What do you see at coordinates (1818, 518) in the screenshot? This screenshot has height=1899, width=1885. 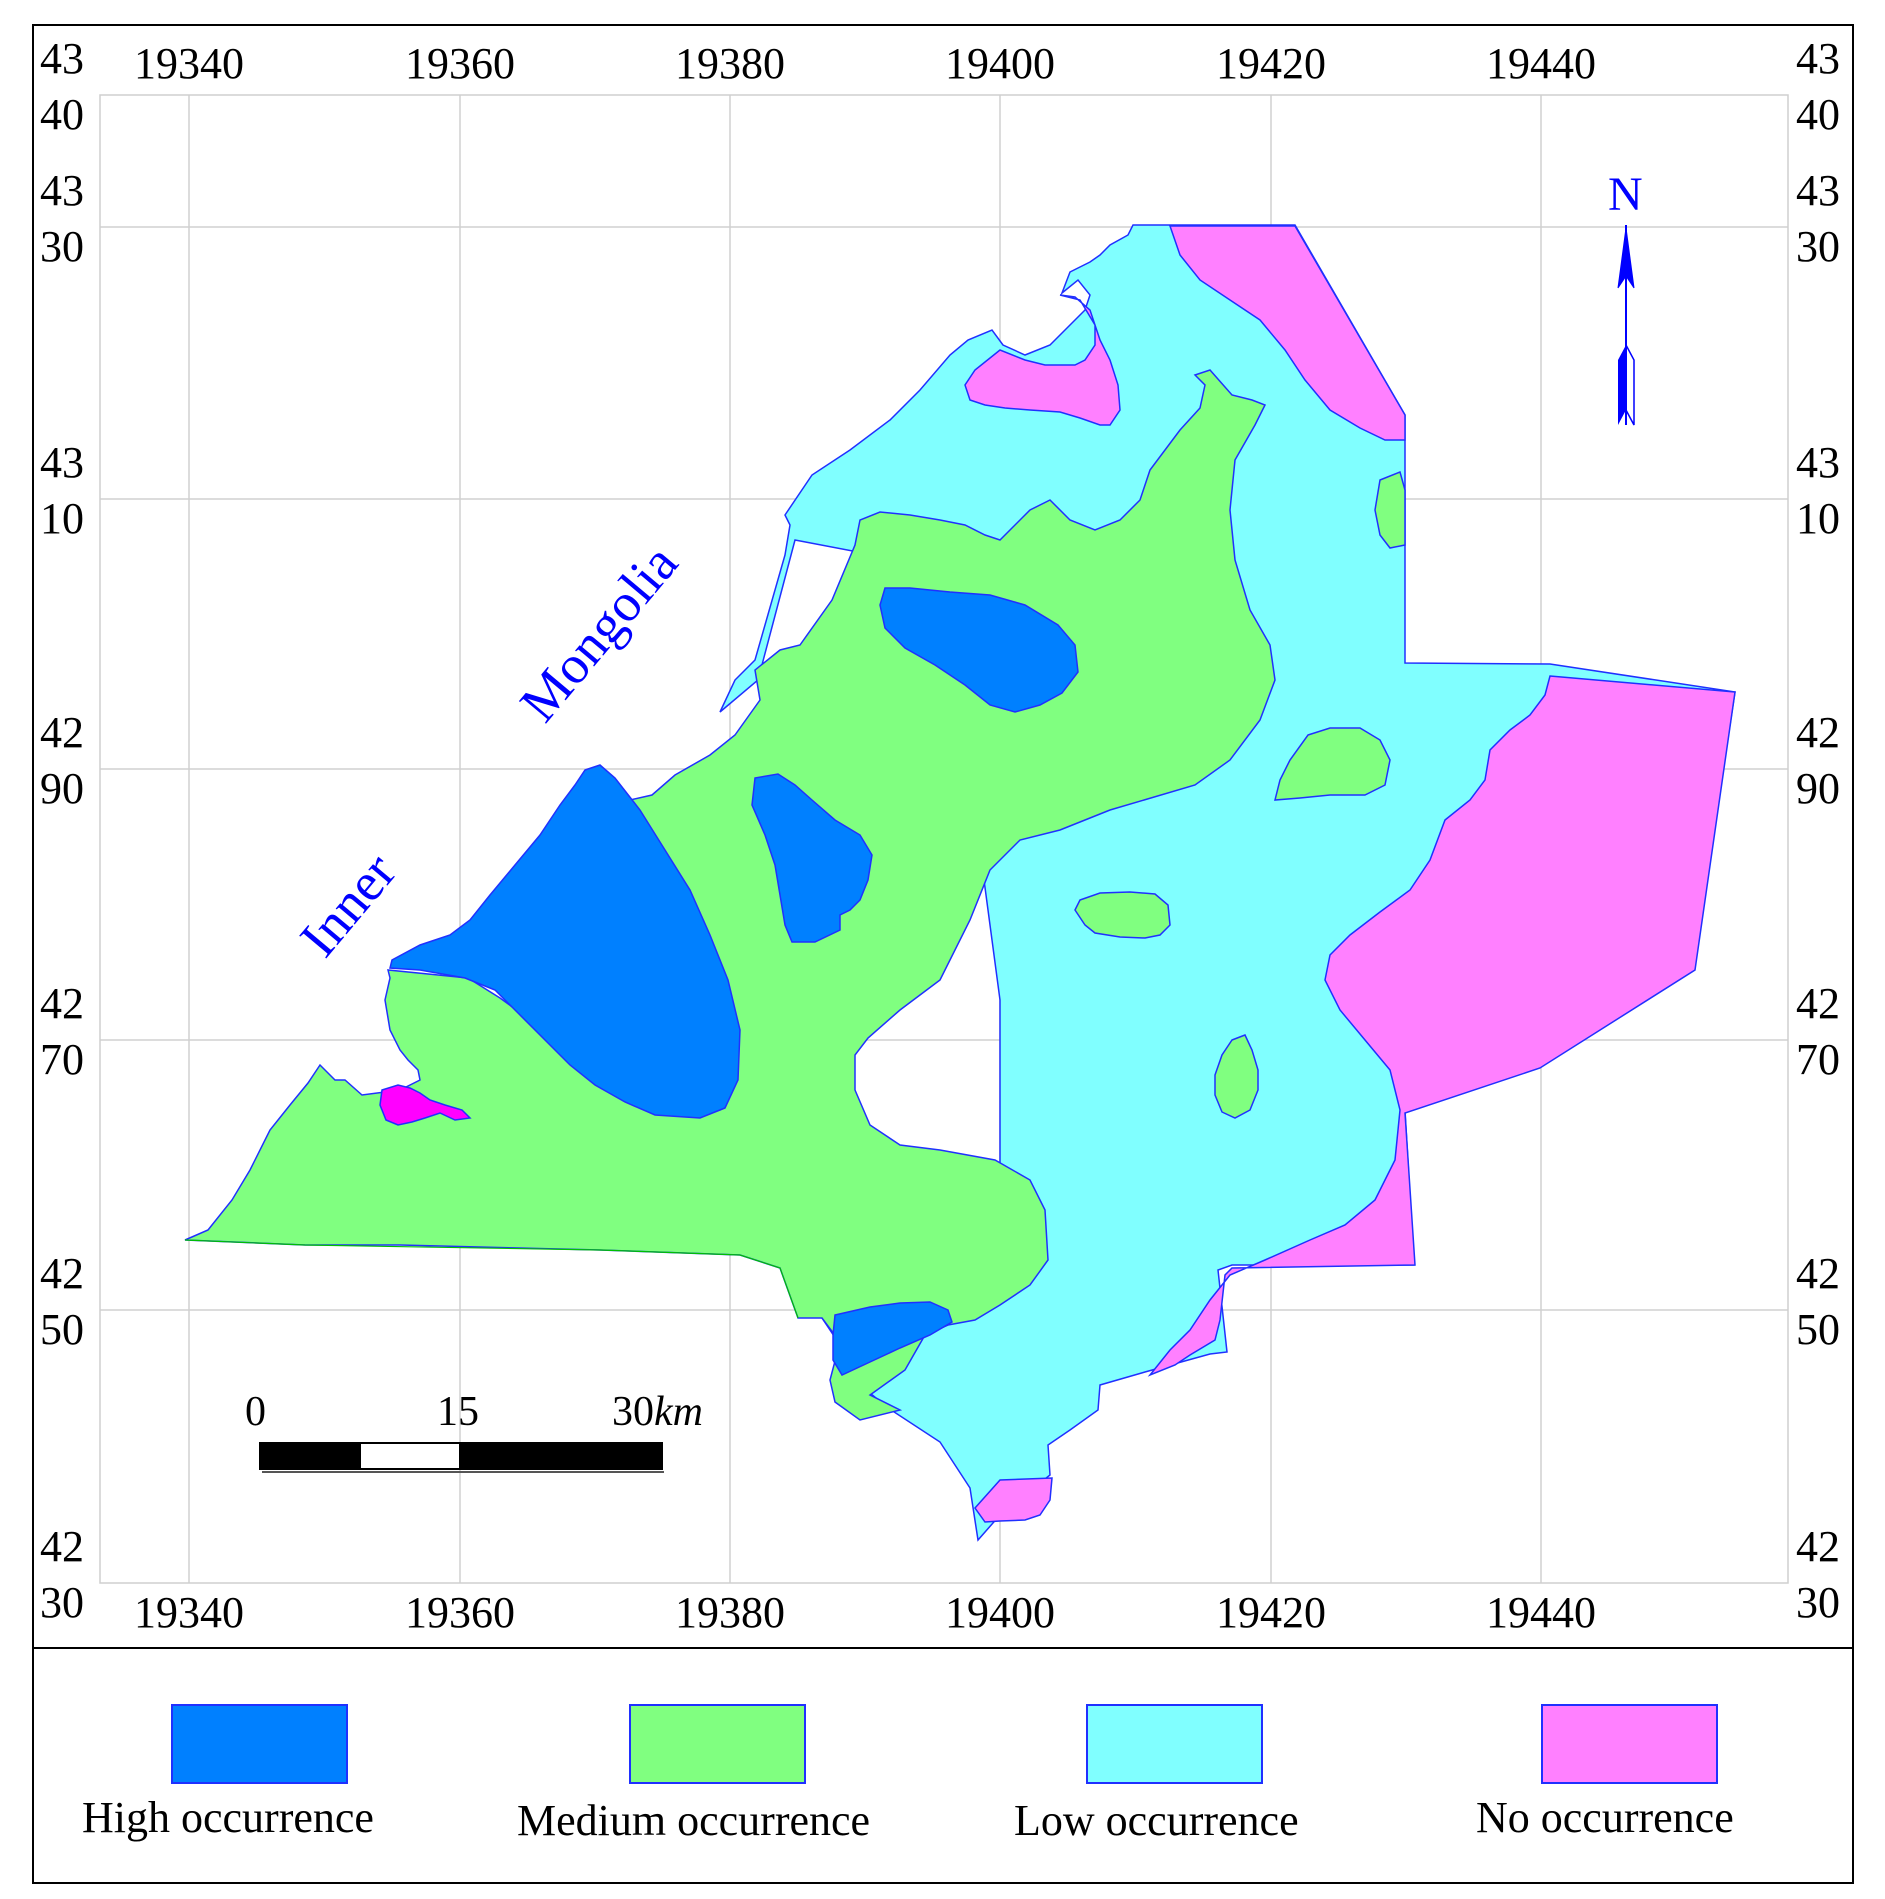 I see `y-tick-right-bottom: 10` at bounding box center [1818, 518].